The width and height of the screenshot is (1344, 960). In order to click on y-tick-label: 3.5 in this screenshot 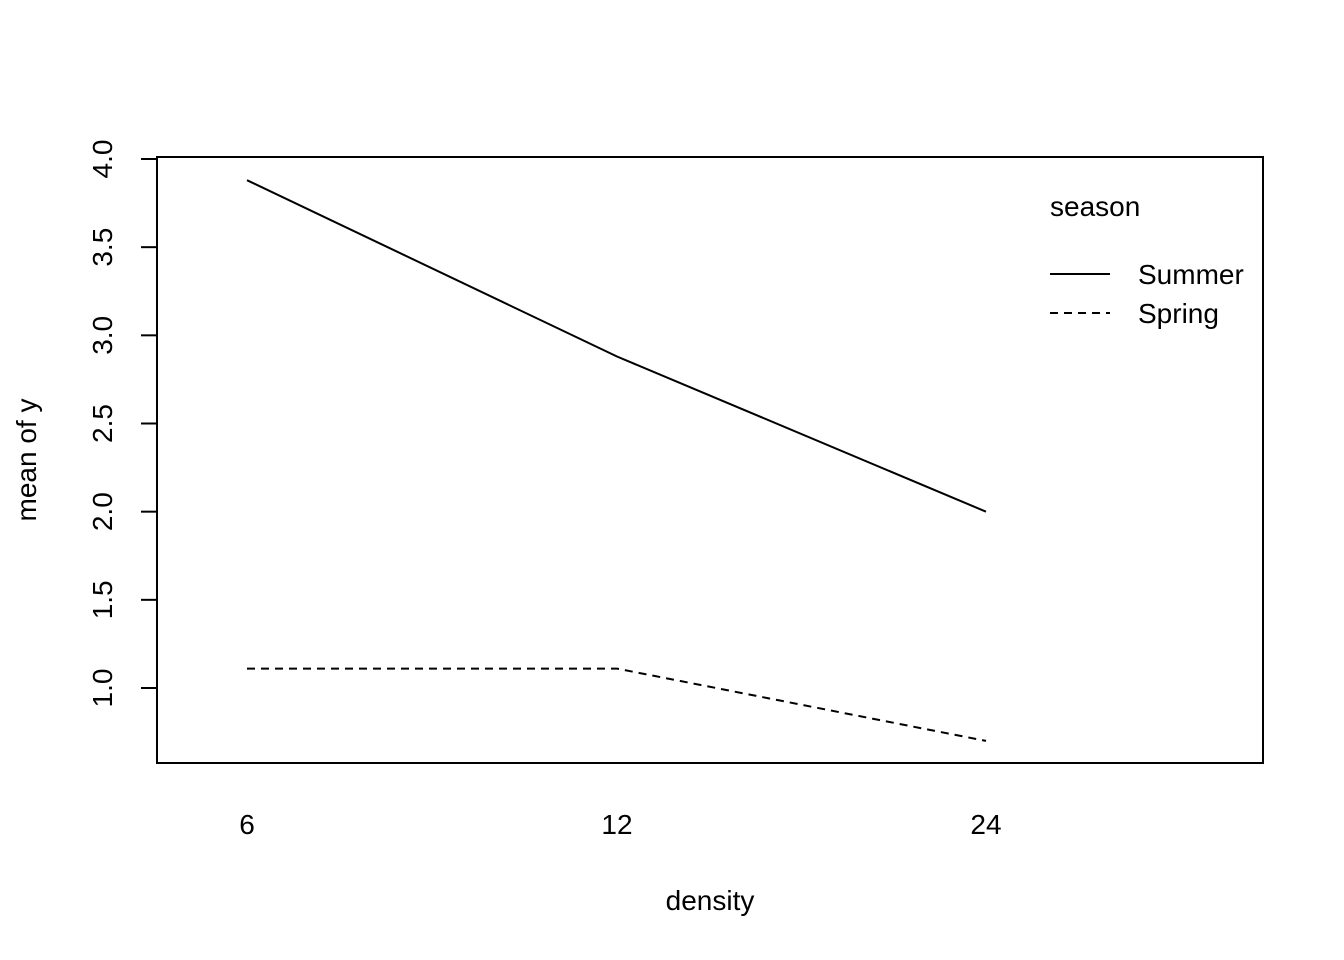, I will do `click(102, 247)`.